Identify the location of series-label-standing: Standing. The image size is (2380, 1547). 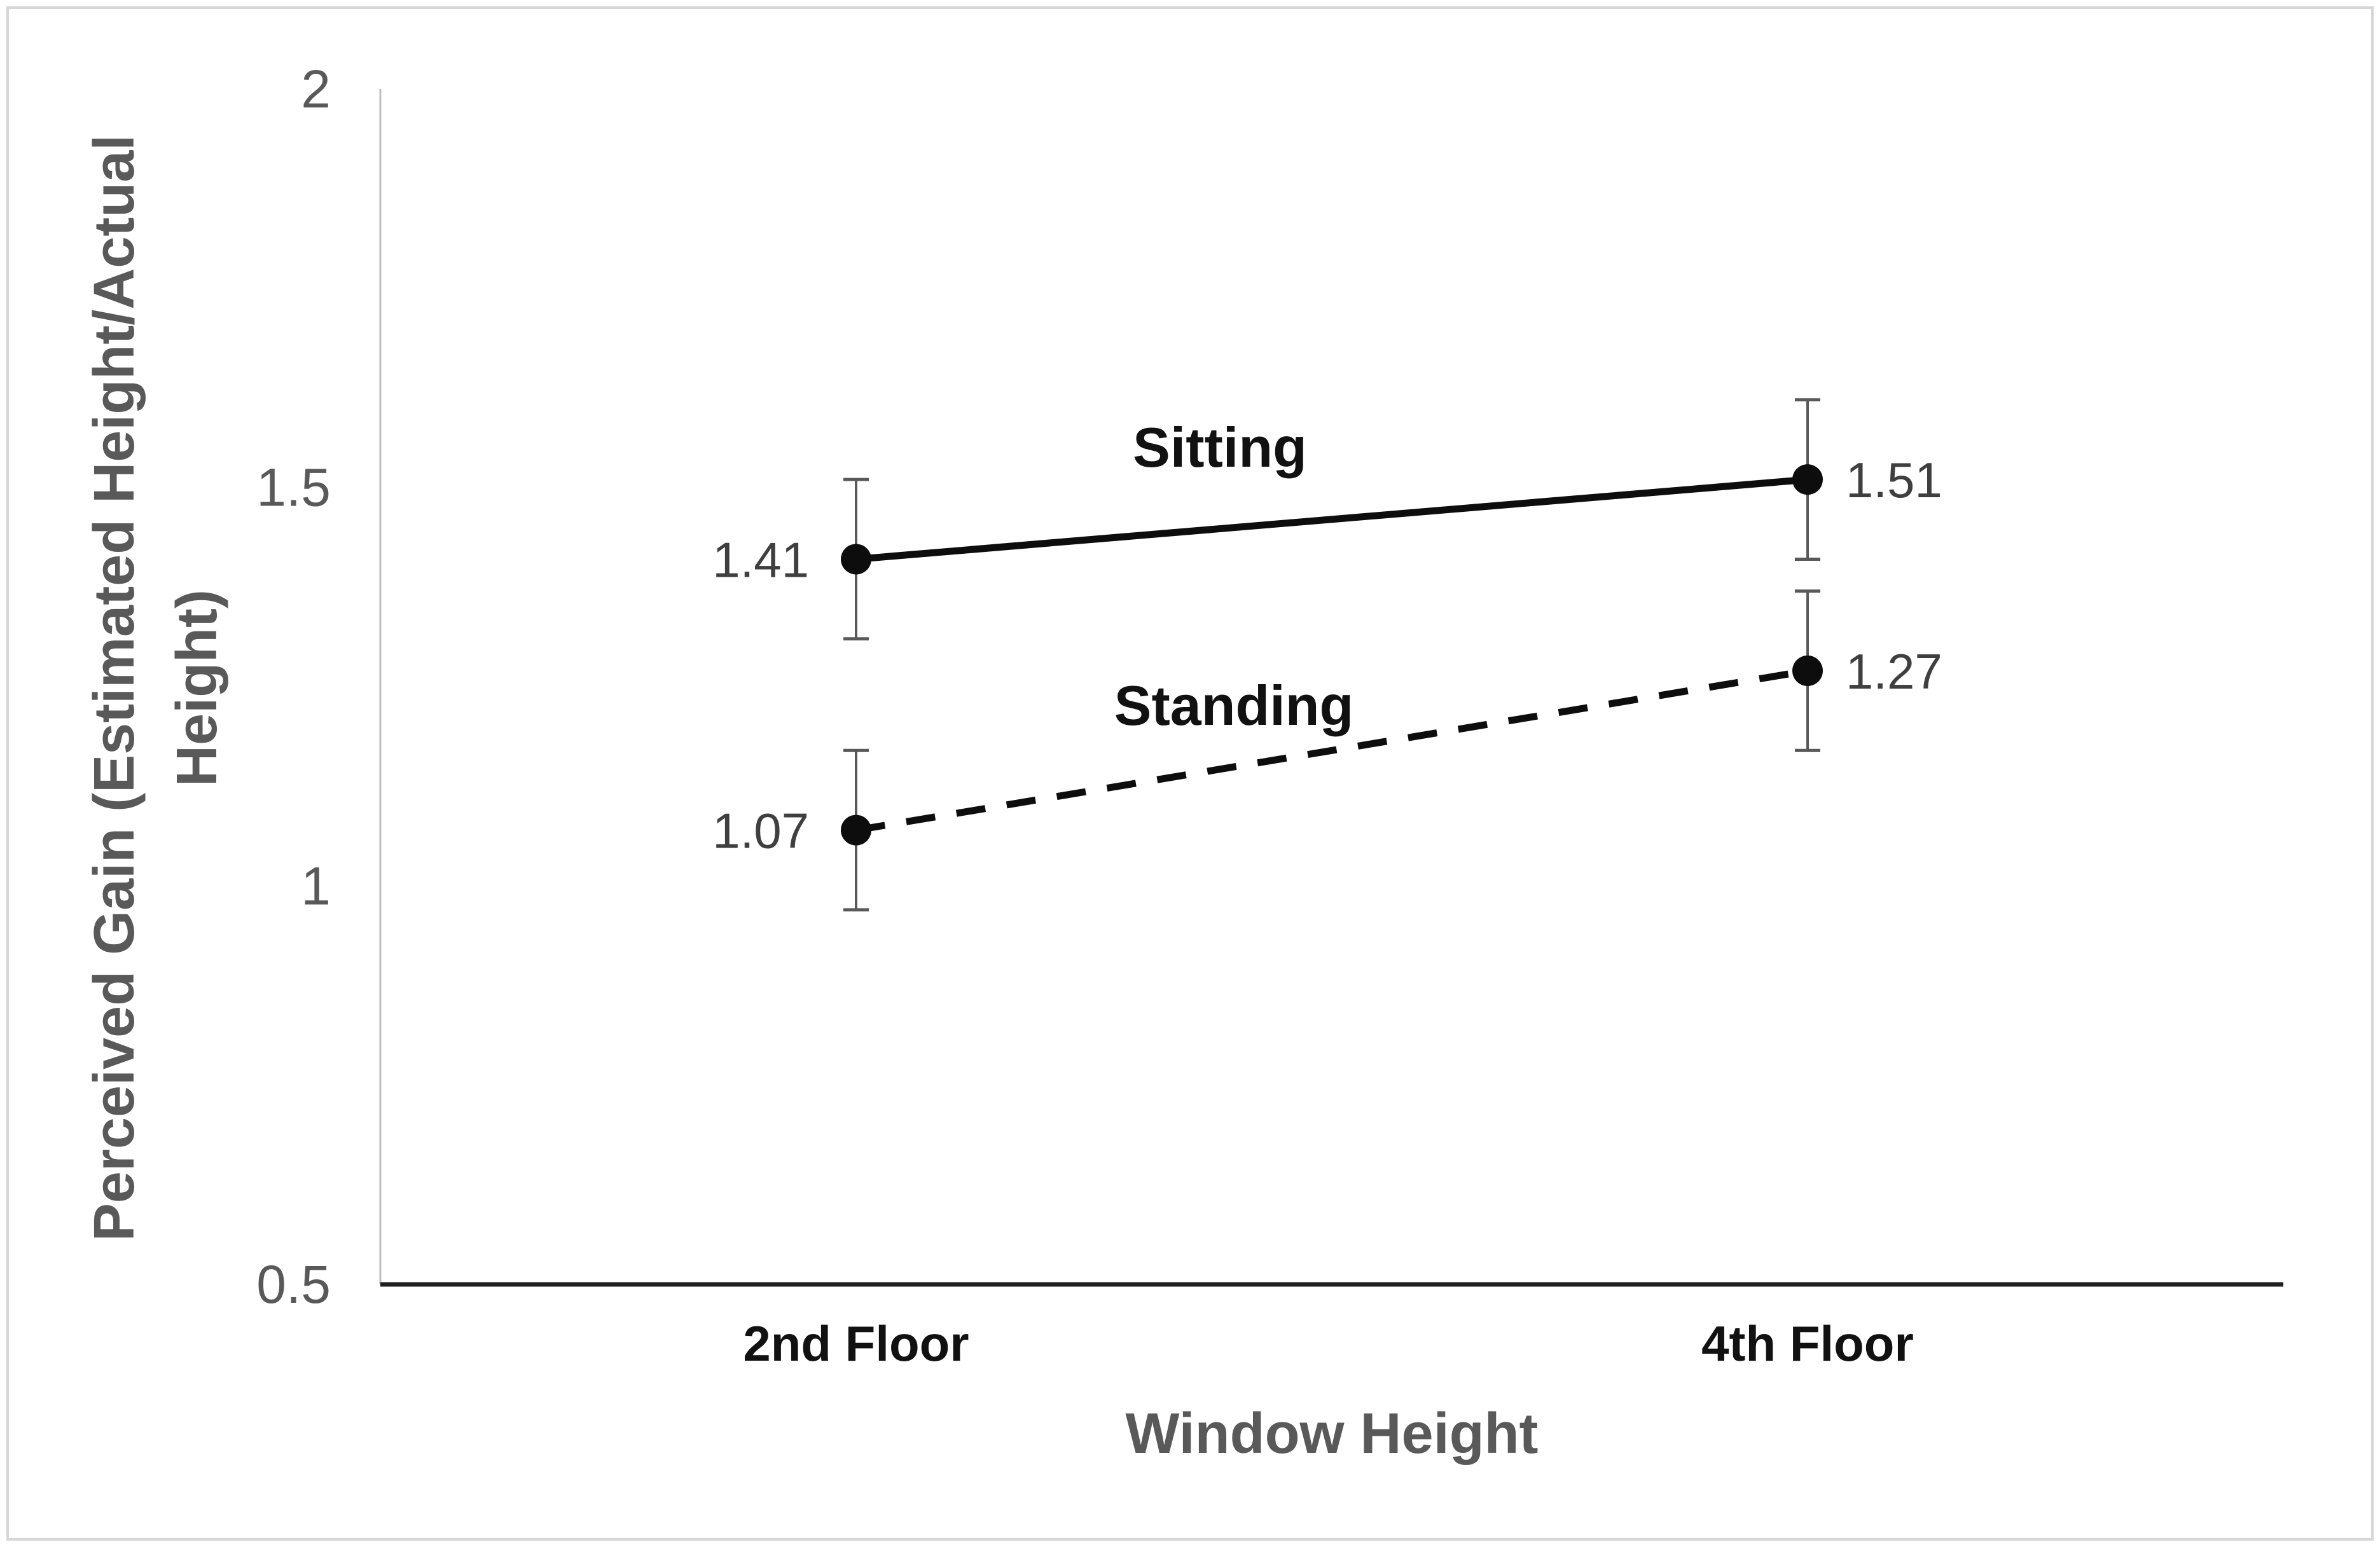
(1233, 705).